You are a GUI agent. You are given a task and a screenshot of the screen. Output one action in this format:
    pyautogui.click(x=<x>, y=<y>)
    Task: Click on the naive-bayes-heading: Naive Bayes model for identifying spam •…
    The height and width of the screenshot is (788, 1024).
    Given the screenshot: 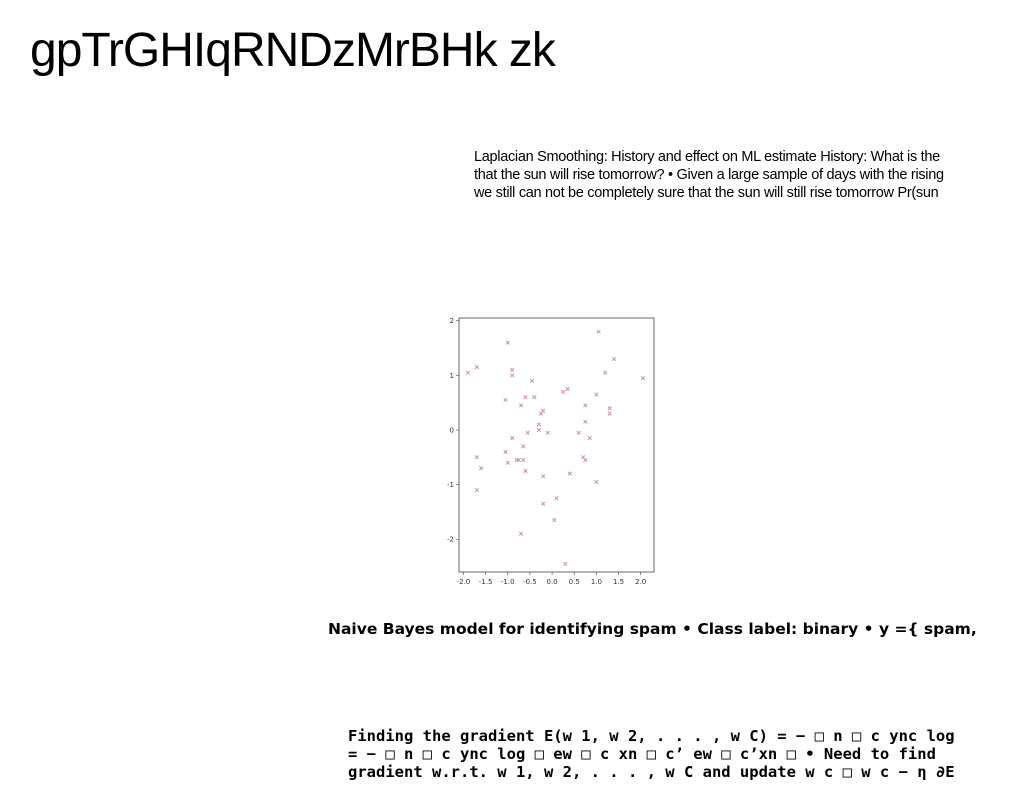 What is the action you would take?
    pyautogui.click(x=652, y=629)
    